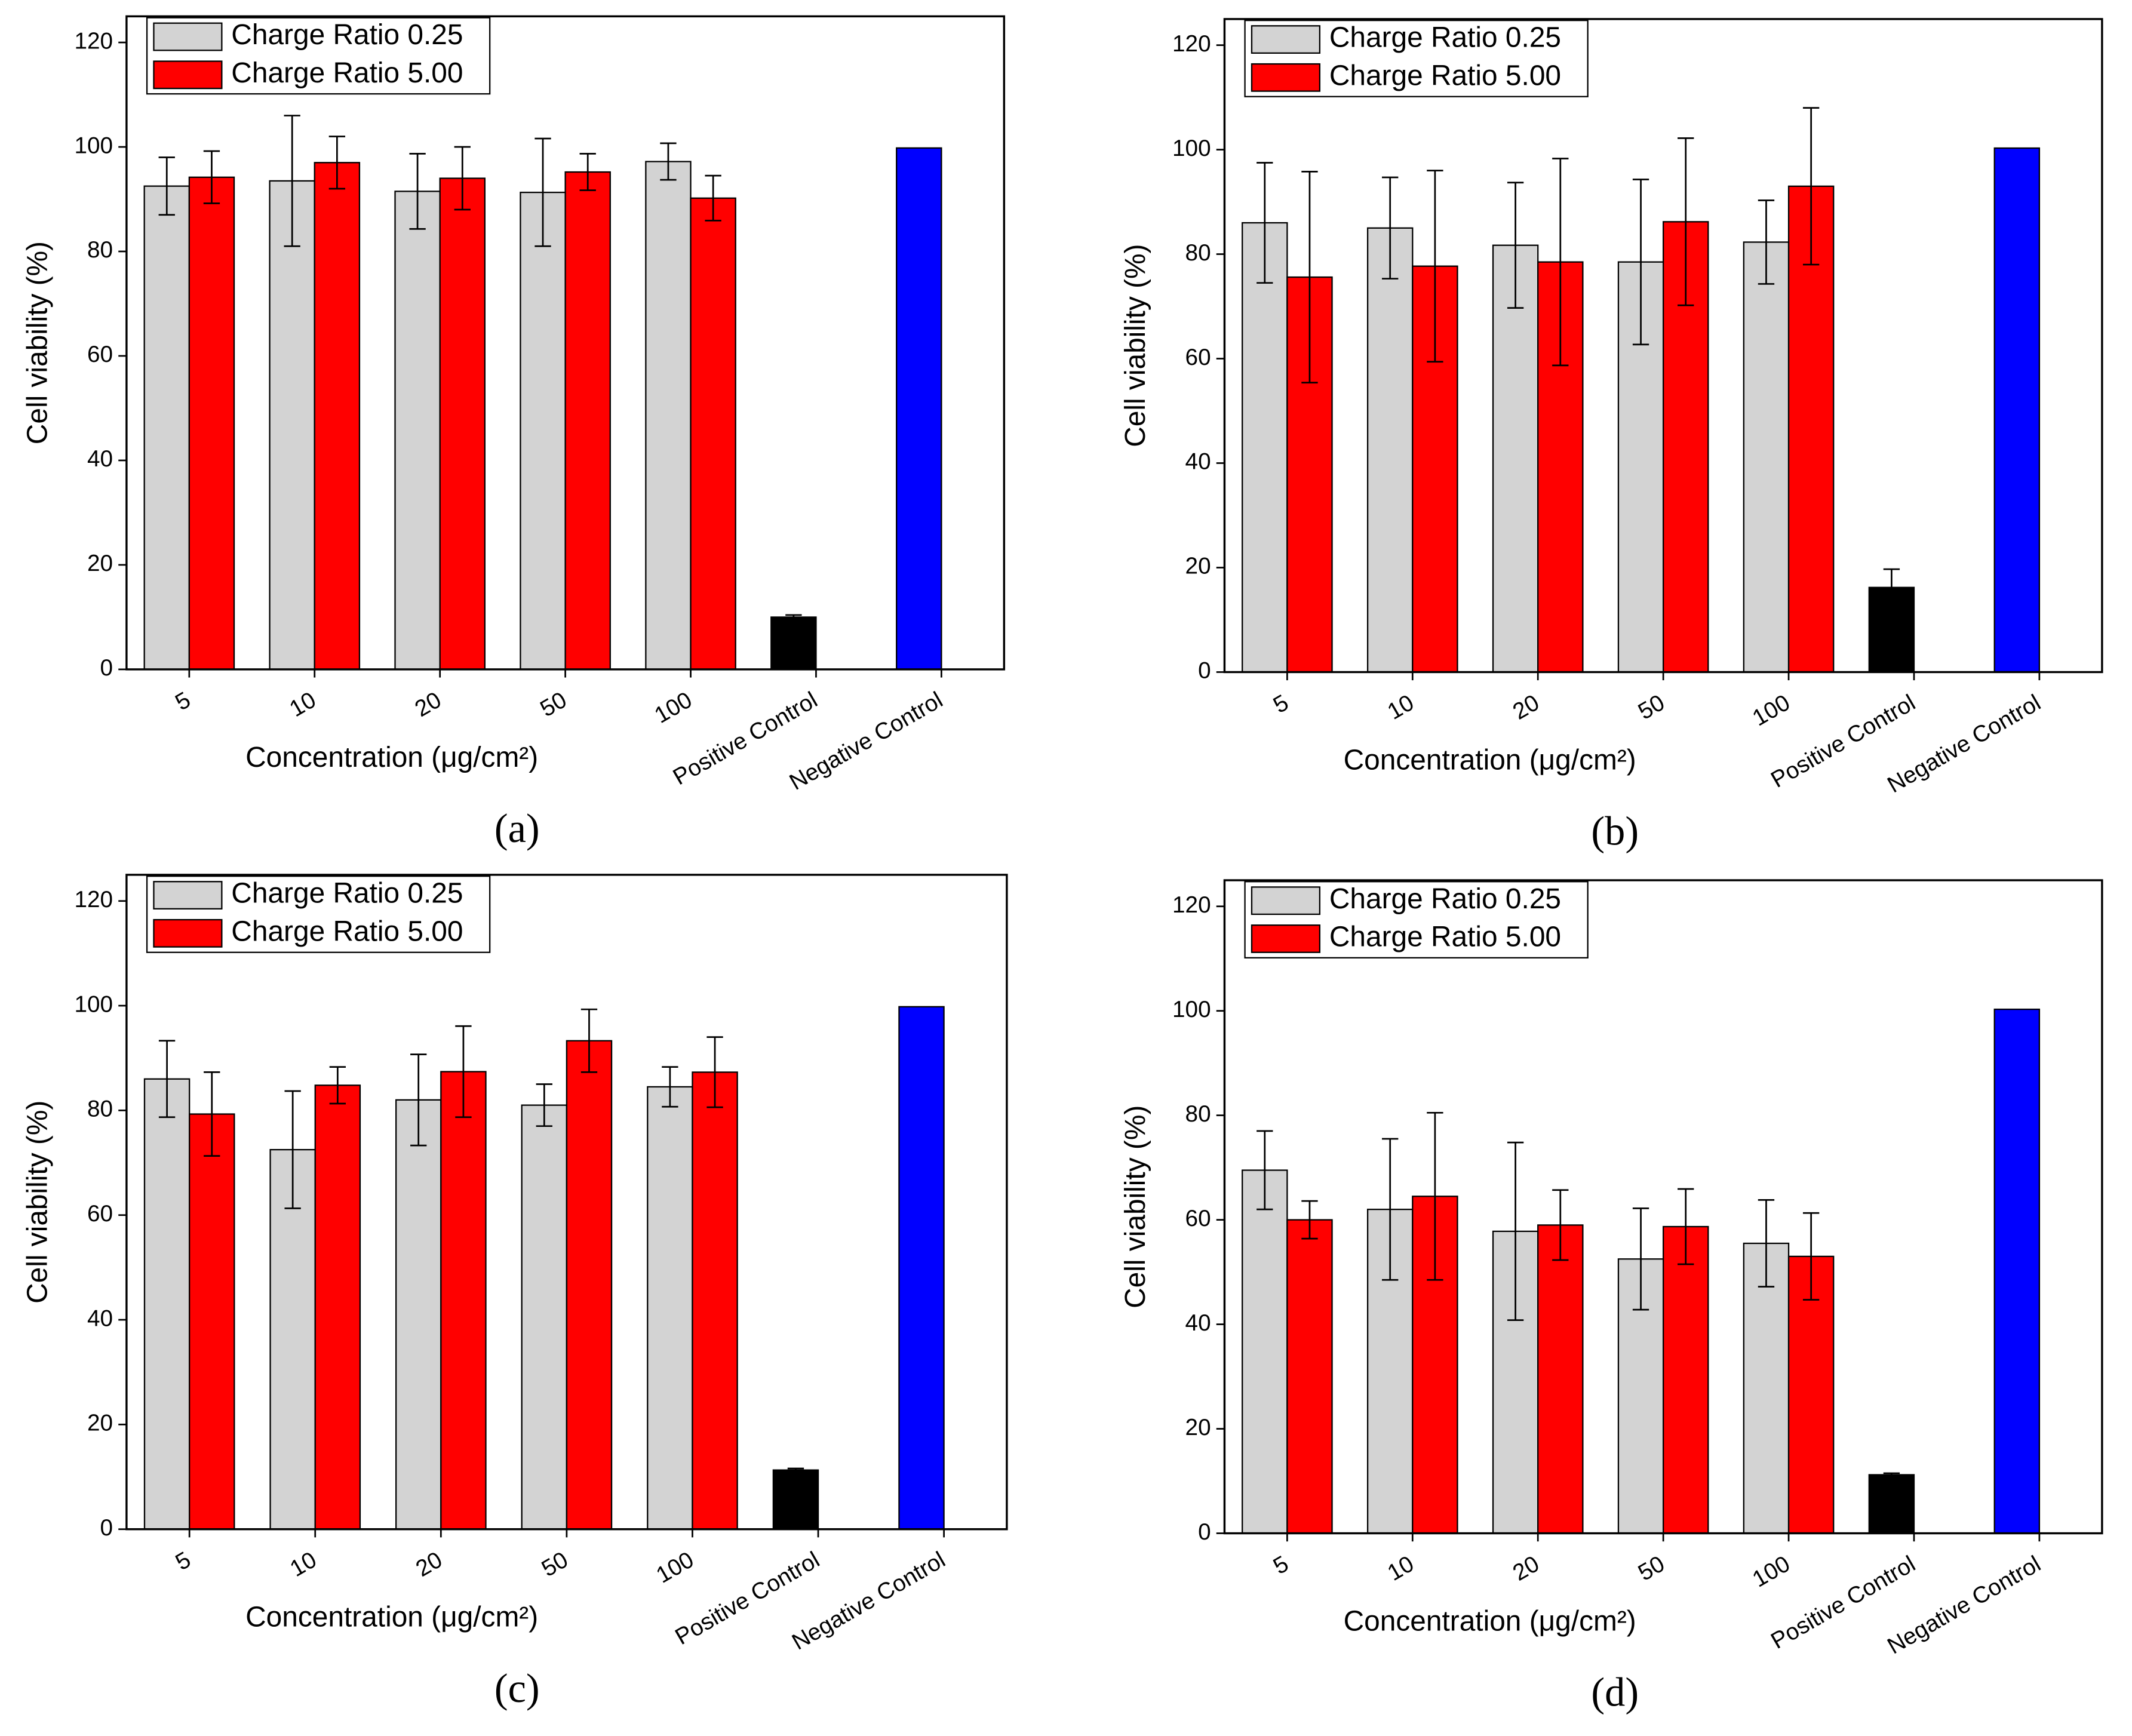 This screenshot has height=1736, width=2132. Describe the element at coordinates (100, 1318) in the screenshot. I see `y-tick-label: 40` at that location.